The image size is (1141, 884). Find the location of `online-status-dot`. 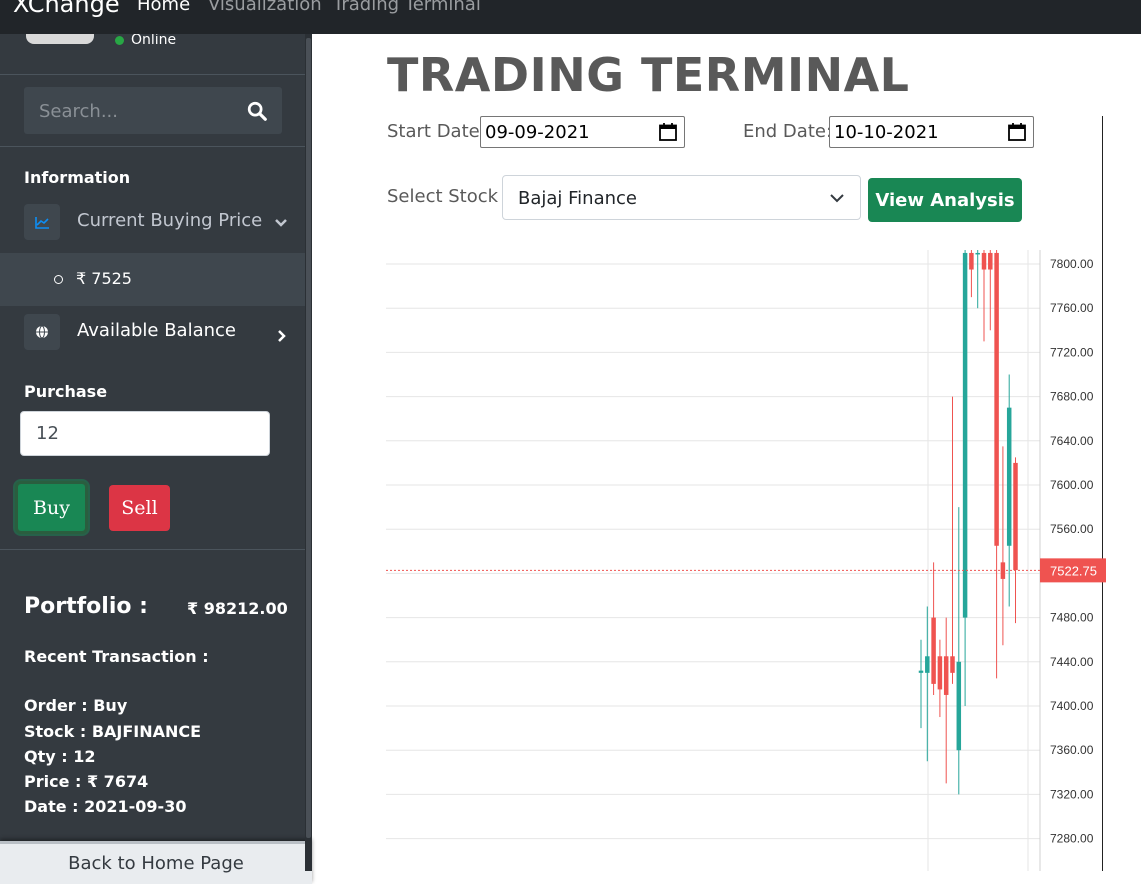

online-status-dot is located at coordinates (119, 40).